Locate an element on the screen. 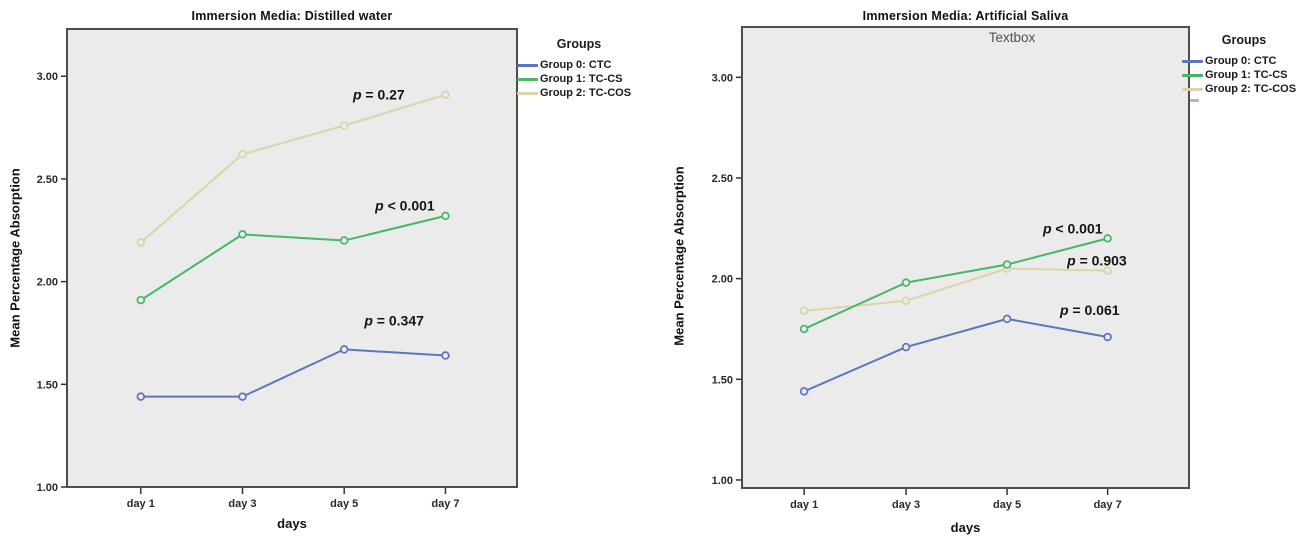 The image size is (1307, 545). stray-dash-mark is located at coordinates (1194, 100).